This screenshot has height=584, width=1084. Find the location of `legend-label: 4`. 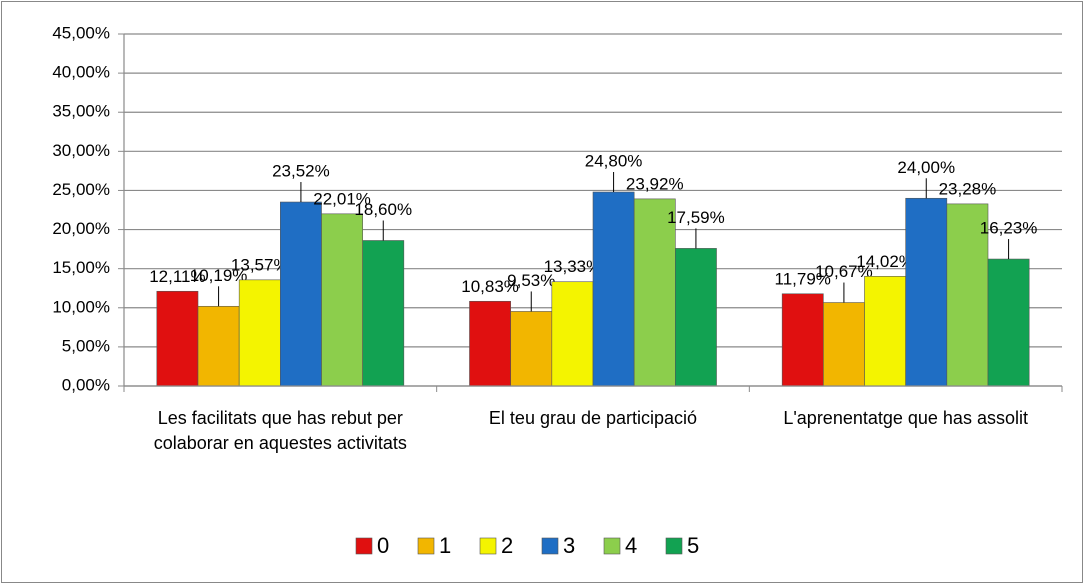

legend-label: 4 is located at coordinates (631, 545).